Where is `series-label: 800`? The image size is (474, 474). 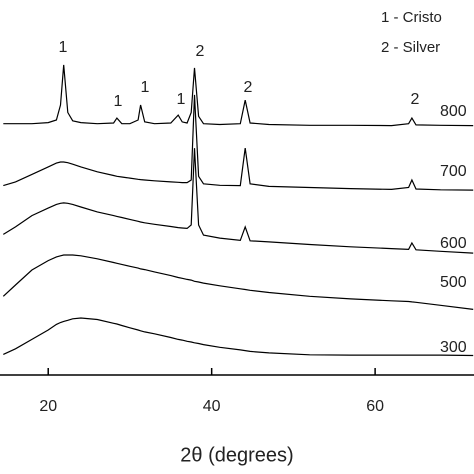
series-label: 800 is located at coordinates (453, 111).